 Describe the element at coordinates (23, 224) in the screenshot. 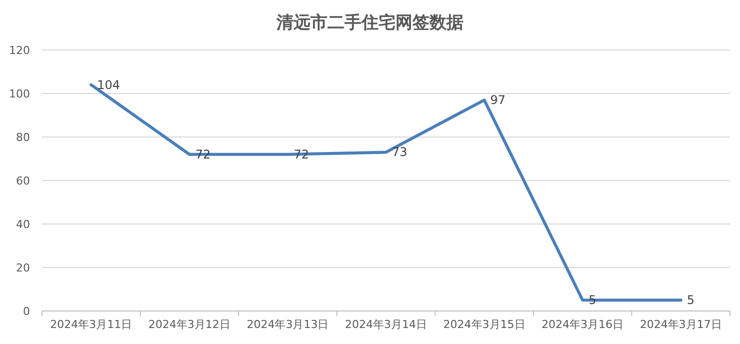

I see `y-tick-label: 40` at that location.